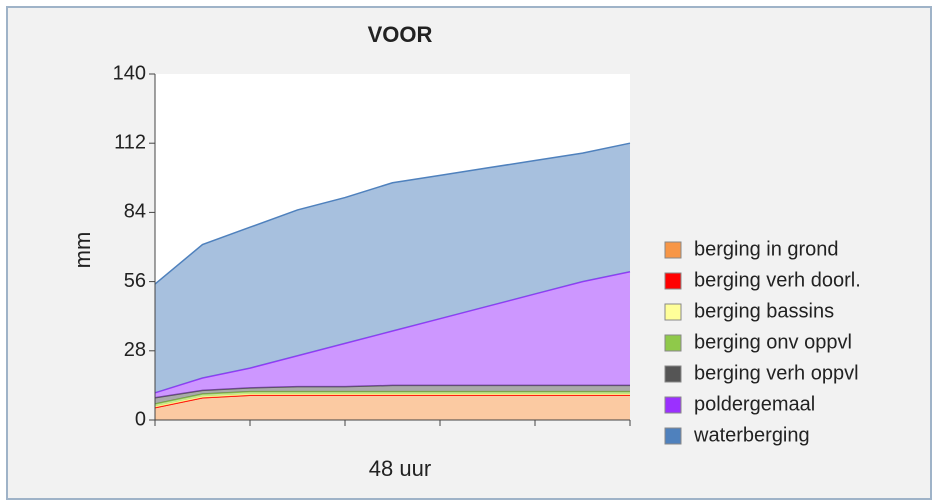 The width and height of the screenshot is (936, 504). Describe the element at coordinates (766, 249) in the screenshot. I see `legend-label: berging in grond` at that location.